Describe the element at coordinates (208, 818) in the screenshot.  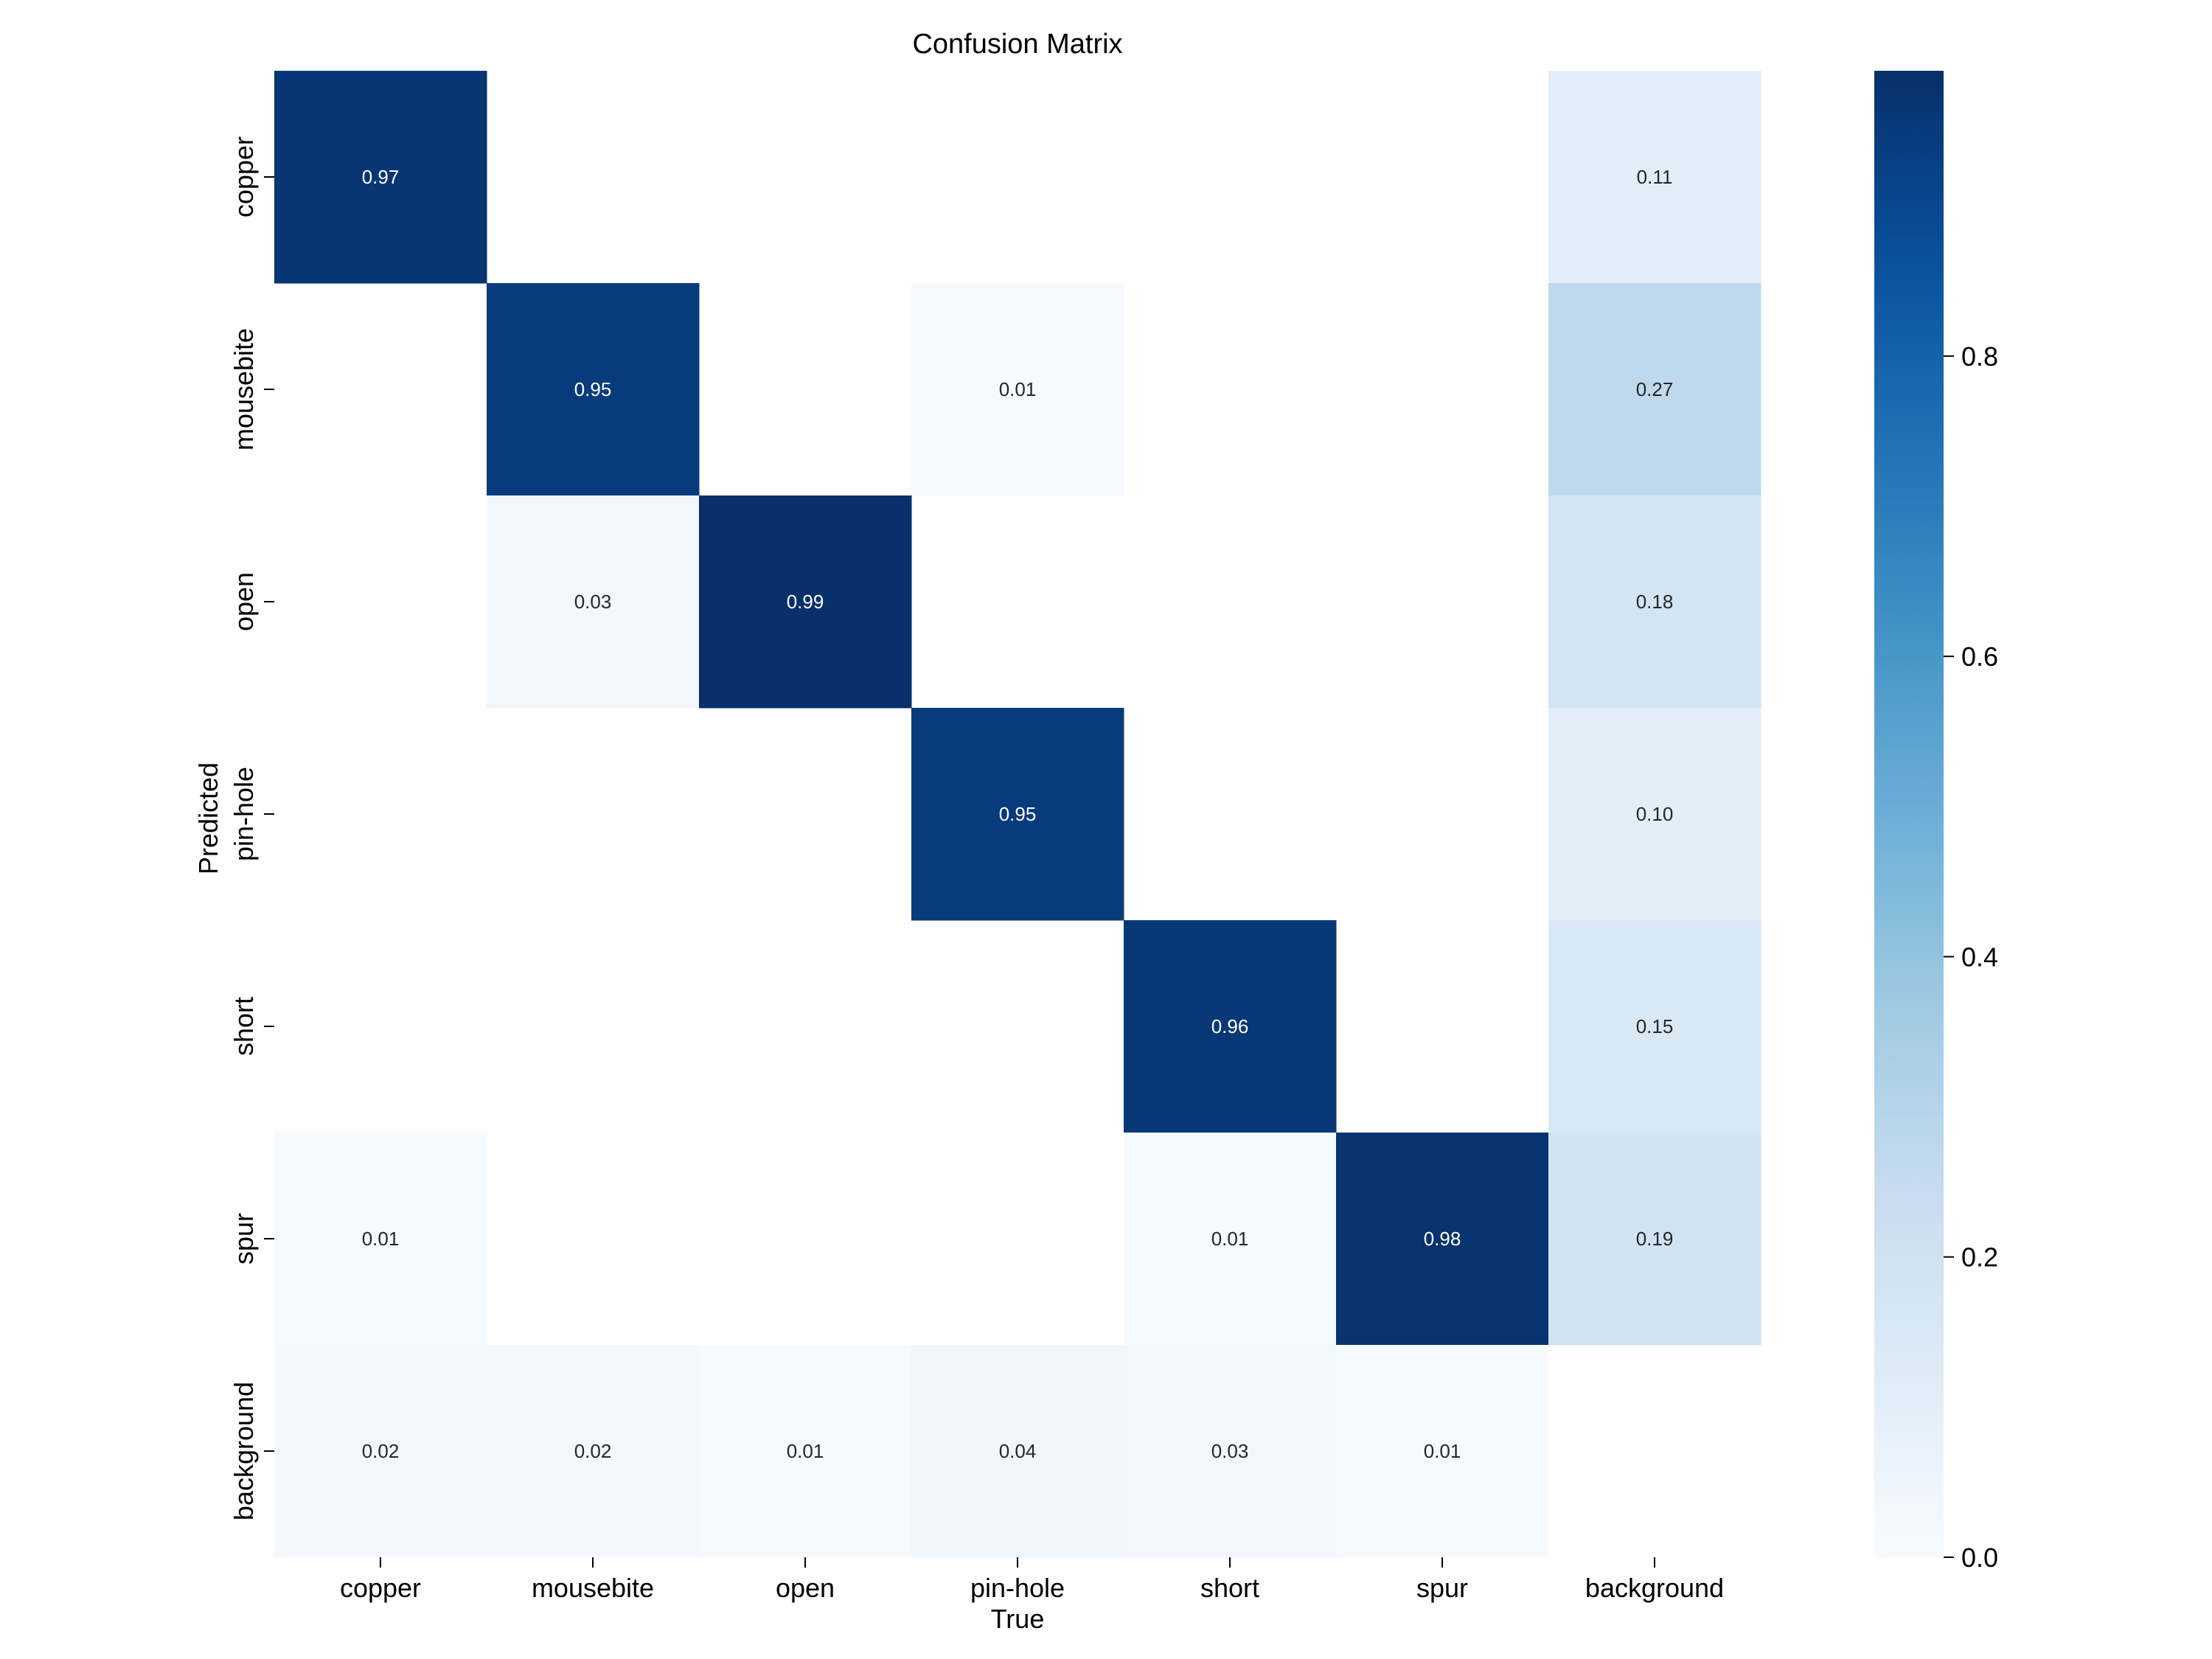
I see `y-axis-label: Predicted` at that location.